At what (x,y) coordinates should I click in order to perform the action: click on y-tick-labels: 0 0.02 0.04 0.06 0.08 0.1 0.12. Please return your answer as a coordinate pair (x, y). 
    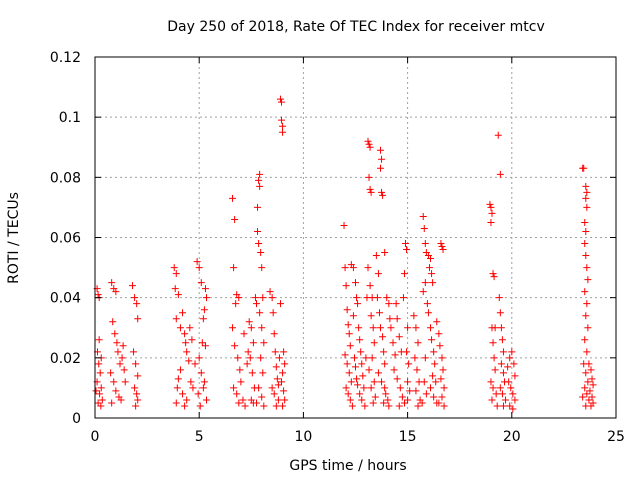
    Looking at the image, I should click on (65, 238).